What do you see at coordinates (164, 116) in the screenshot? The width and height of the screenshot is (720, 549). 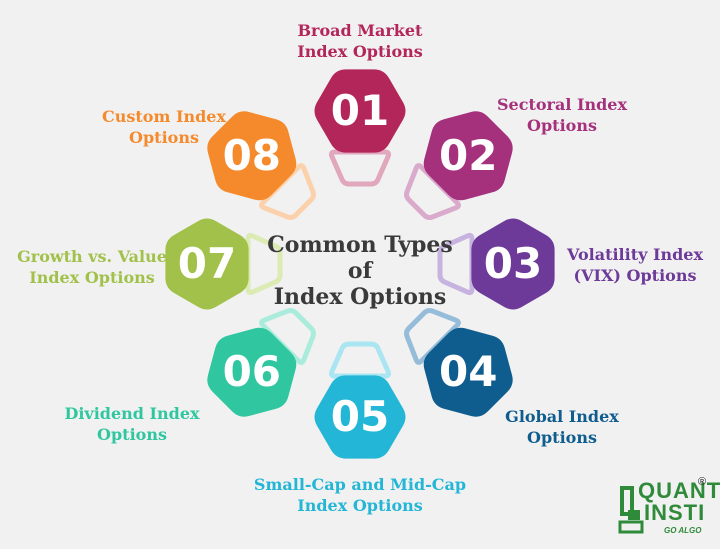 I see `label-08-line-1: Custom Index` at bounding box center [164, 116].